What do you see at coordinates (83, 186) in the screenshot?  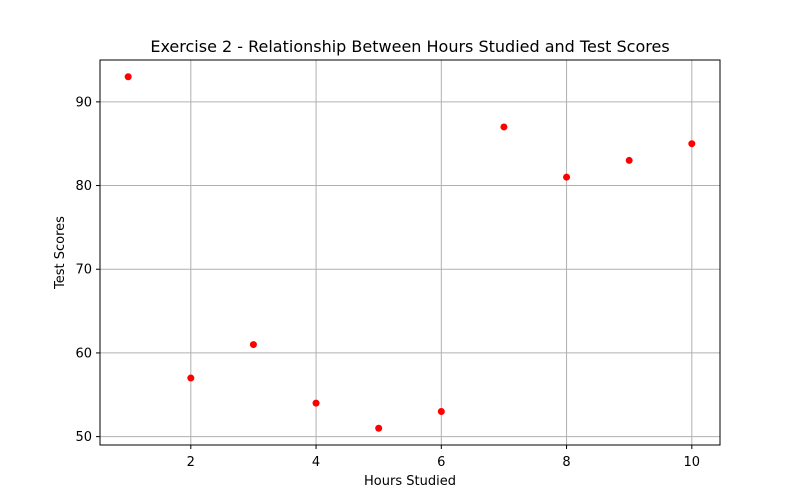 I see `y-tick-label: 80` at bounding box center [83, 186].